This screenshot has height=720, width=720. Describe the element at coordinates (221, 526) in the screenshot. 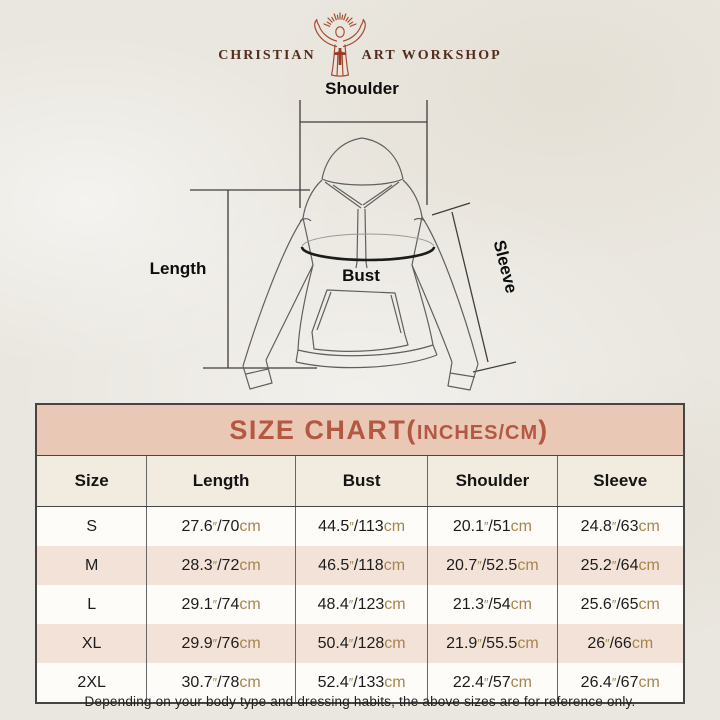

I see `measurement-cell: 27.6″/70cm` at that location.